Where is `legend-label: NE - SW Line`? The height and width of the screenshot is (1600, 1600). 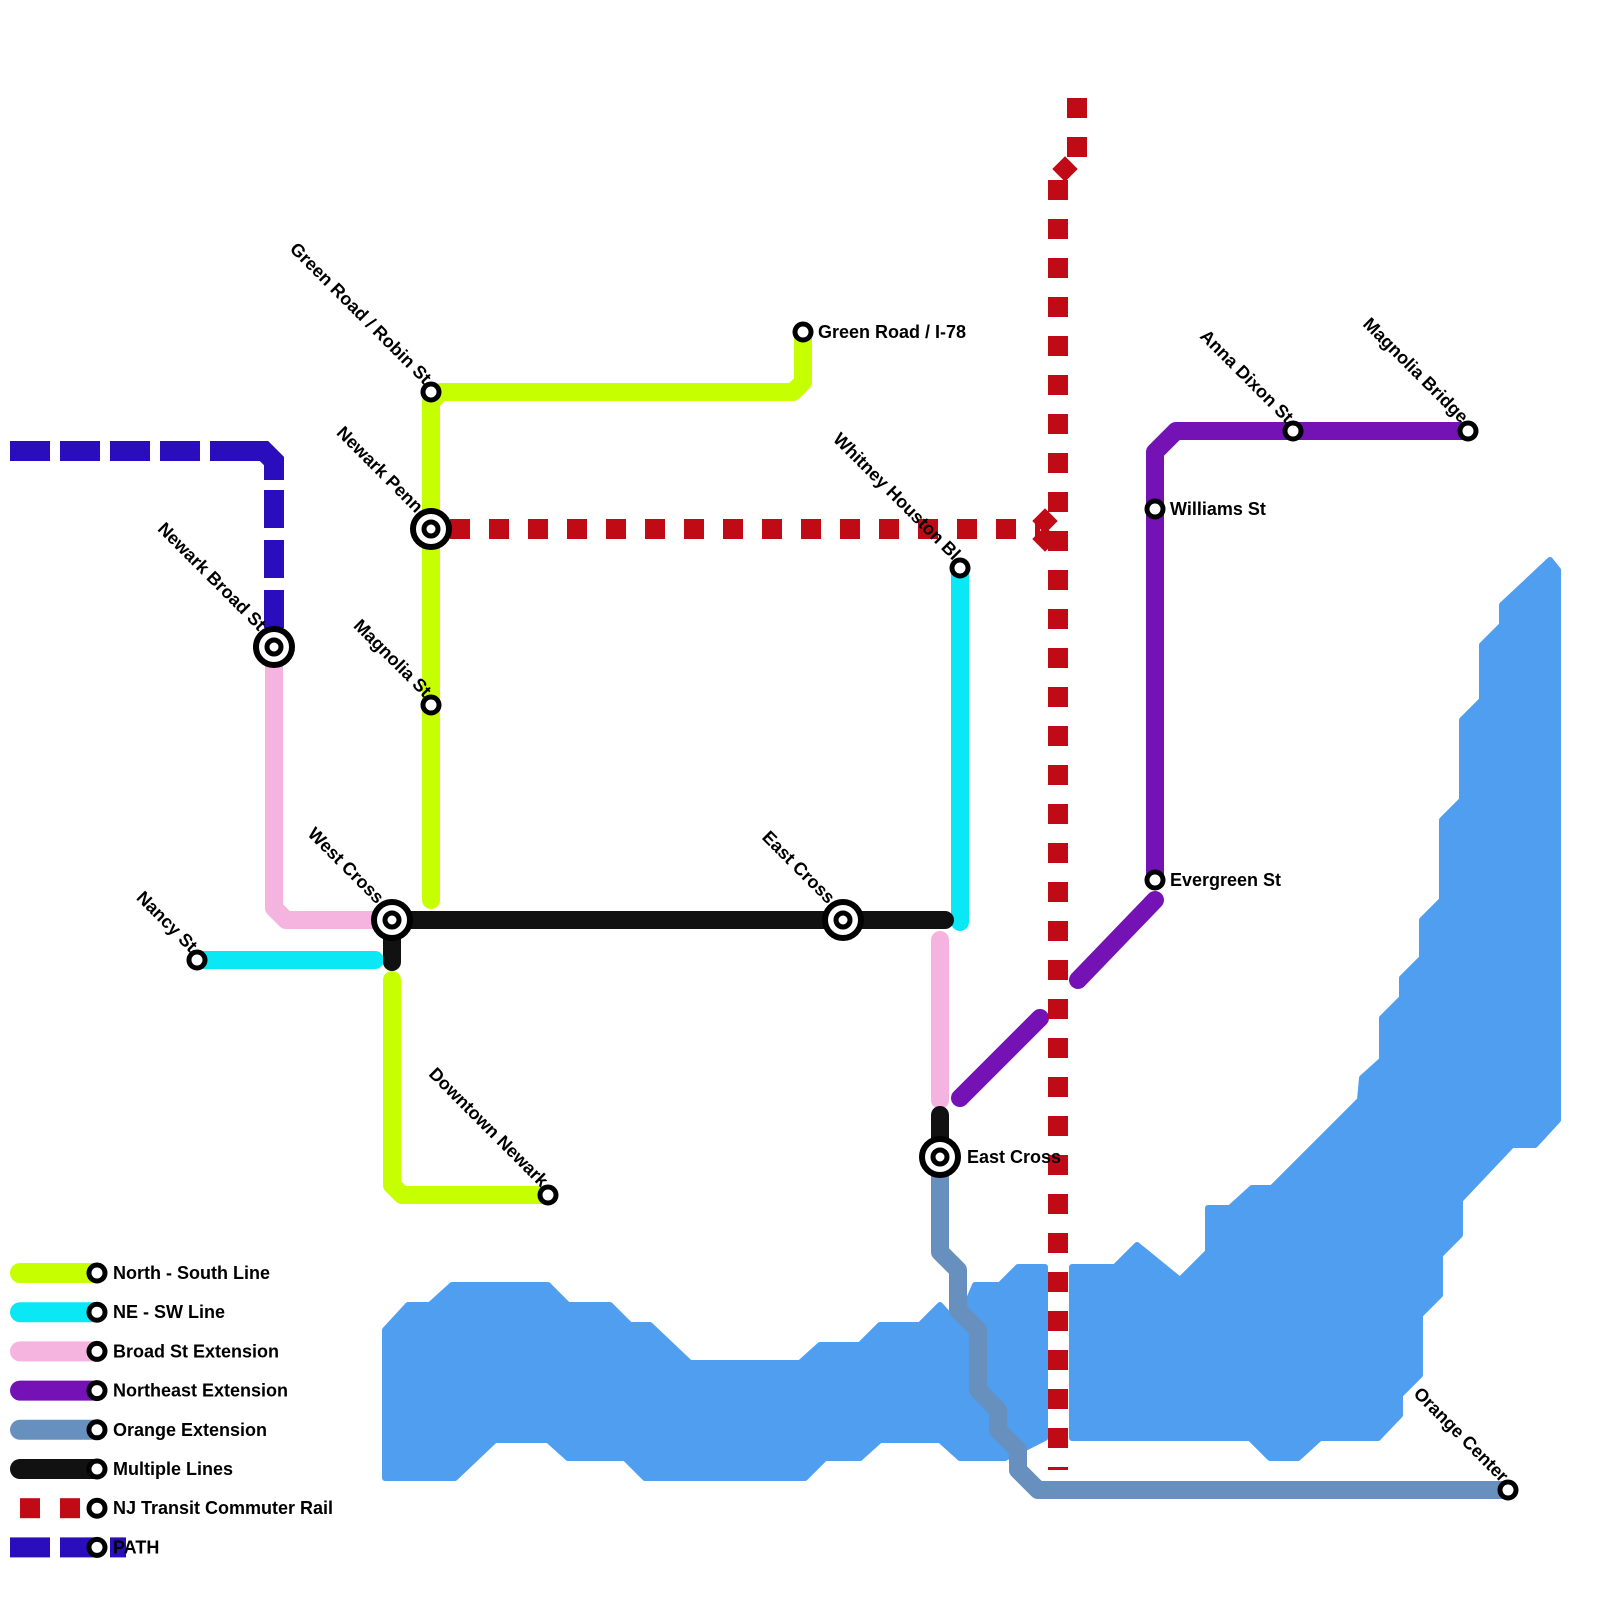 legend-label: NE - SW Line is located at coordinates (169, 1312).